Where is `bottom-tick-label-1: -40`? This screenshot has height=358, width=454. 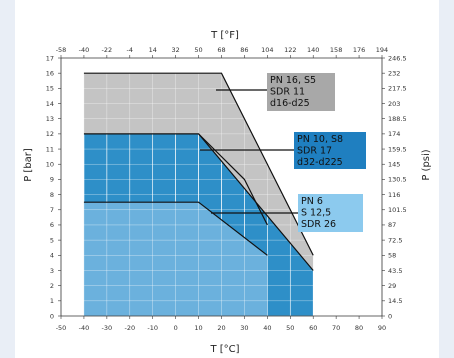 bottom-tick-label-1: -40 is located at coordinates (84, 328).